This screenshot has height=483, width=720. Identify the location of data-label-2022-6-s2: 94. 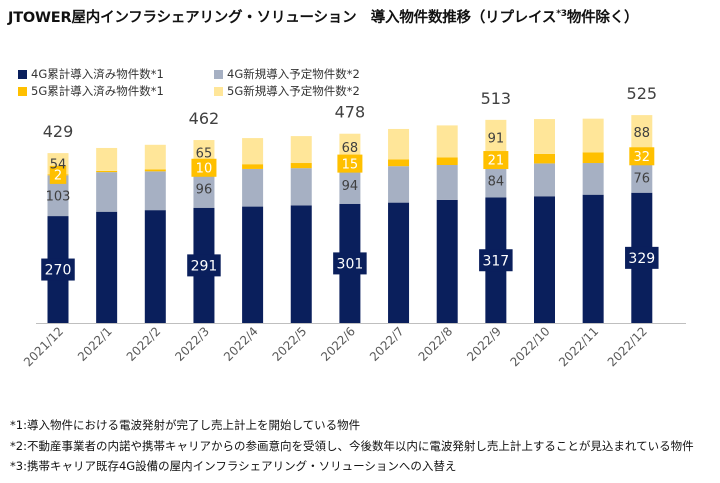
(350, 186).